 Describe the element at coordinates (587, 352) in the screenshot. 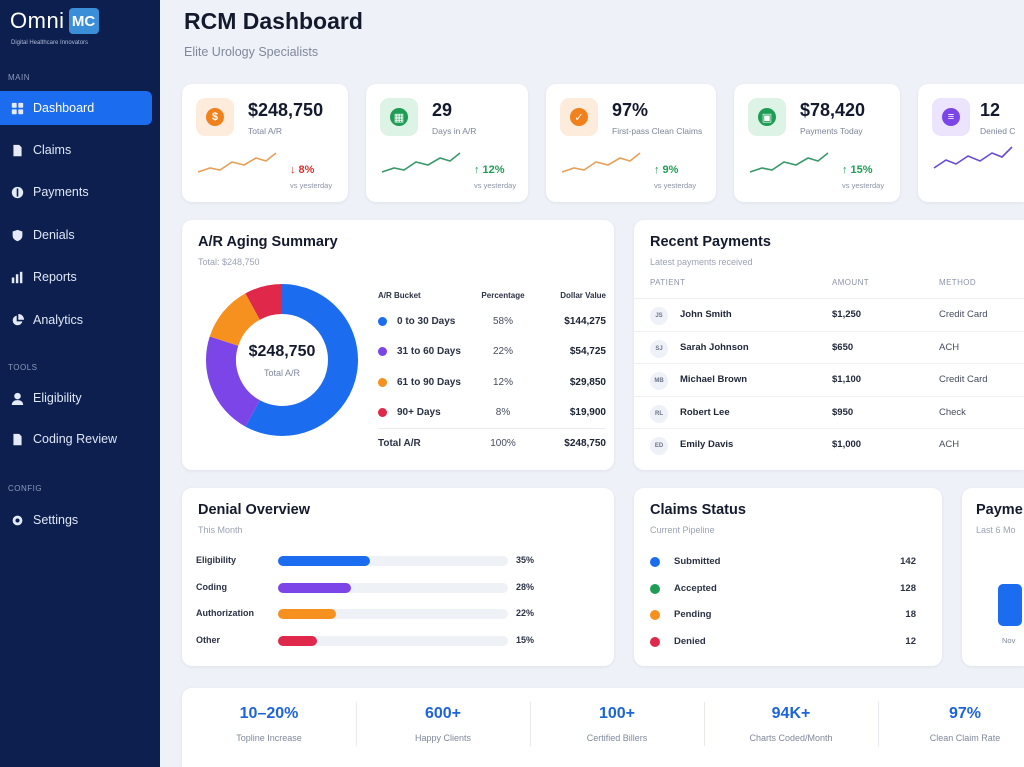

I see `dollar-cell: $54,725` at that location.